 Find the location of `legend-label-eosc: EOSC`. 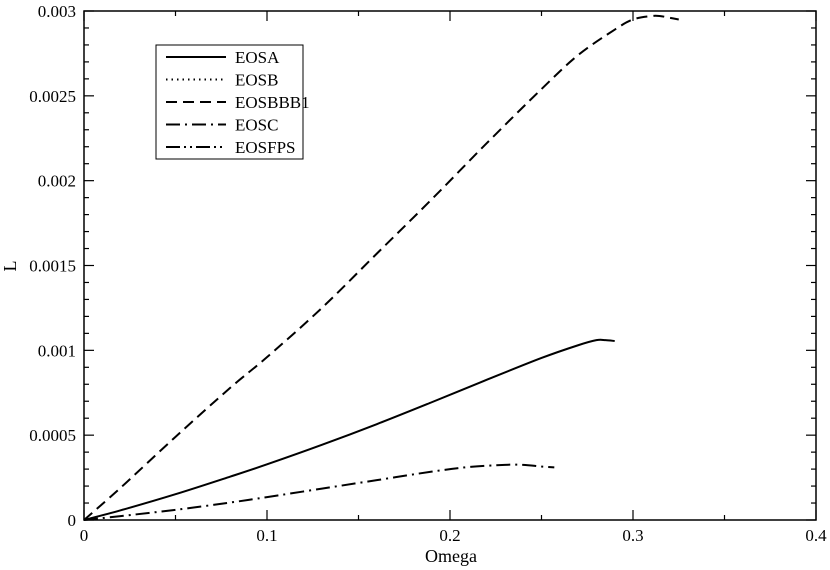

legend-label-eosc: EOSC is located at coordinates (256, 125).